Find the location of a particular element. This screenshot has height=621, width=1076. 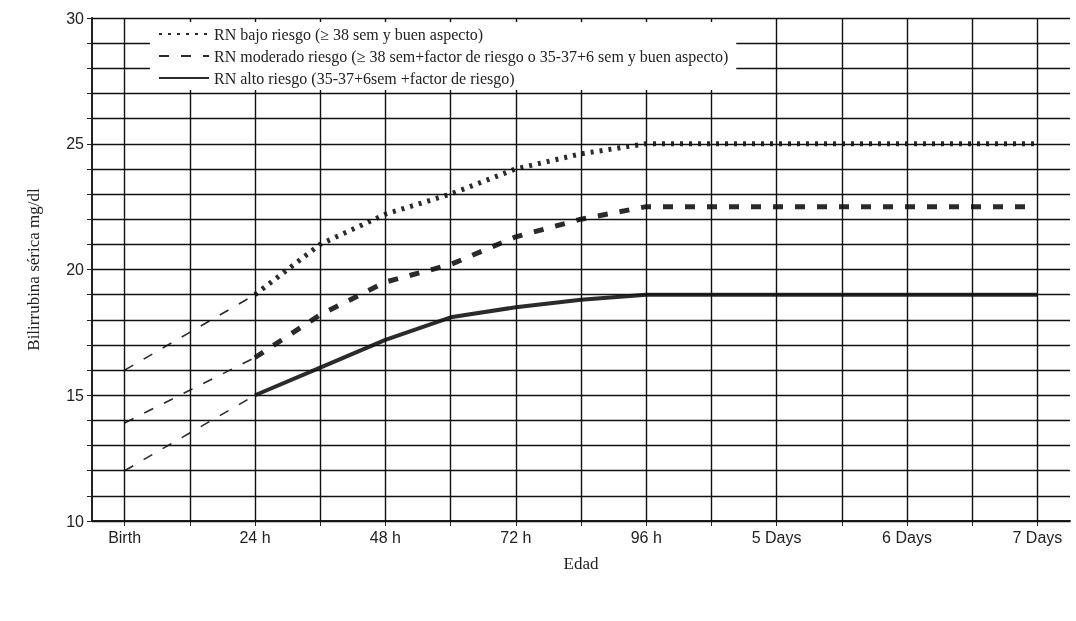

y-tick-label: 15 is located at coordinates (75, 395).